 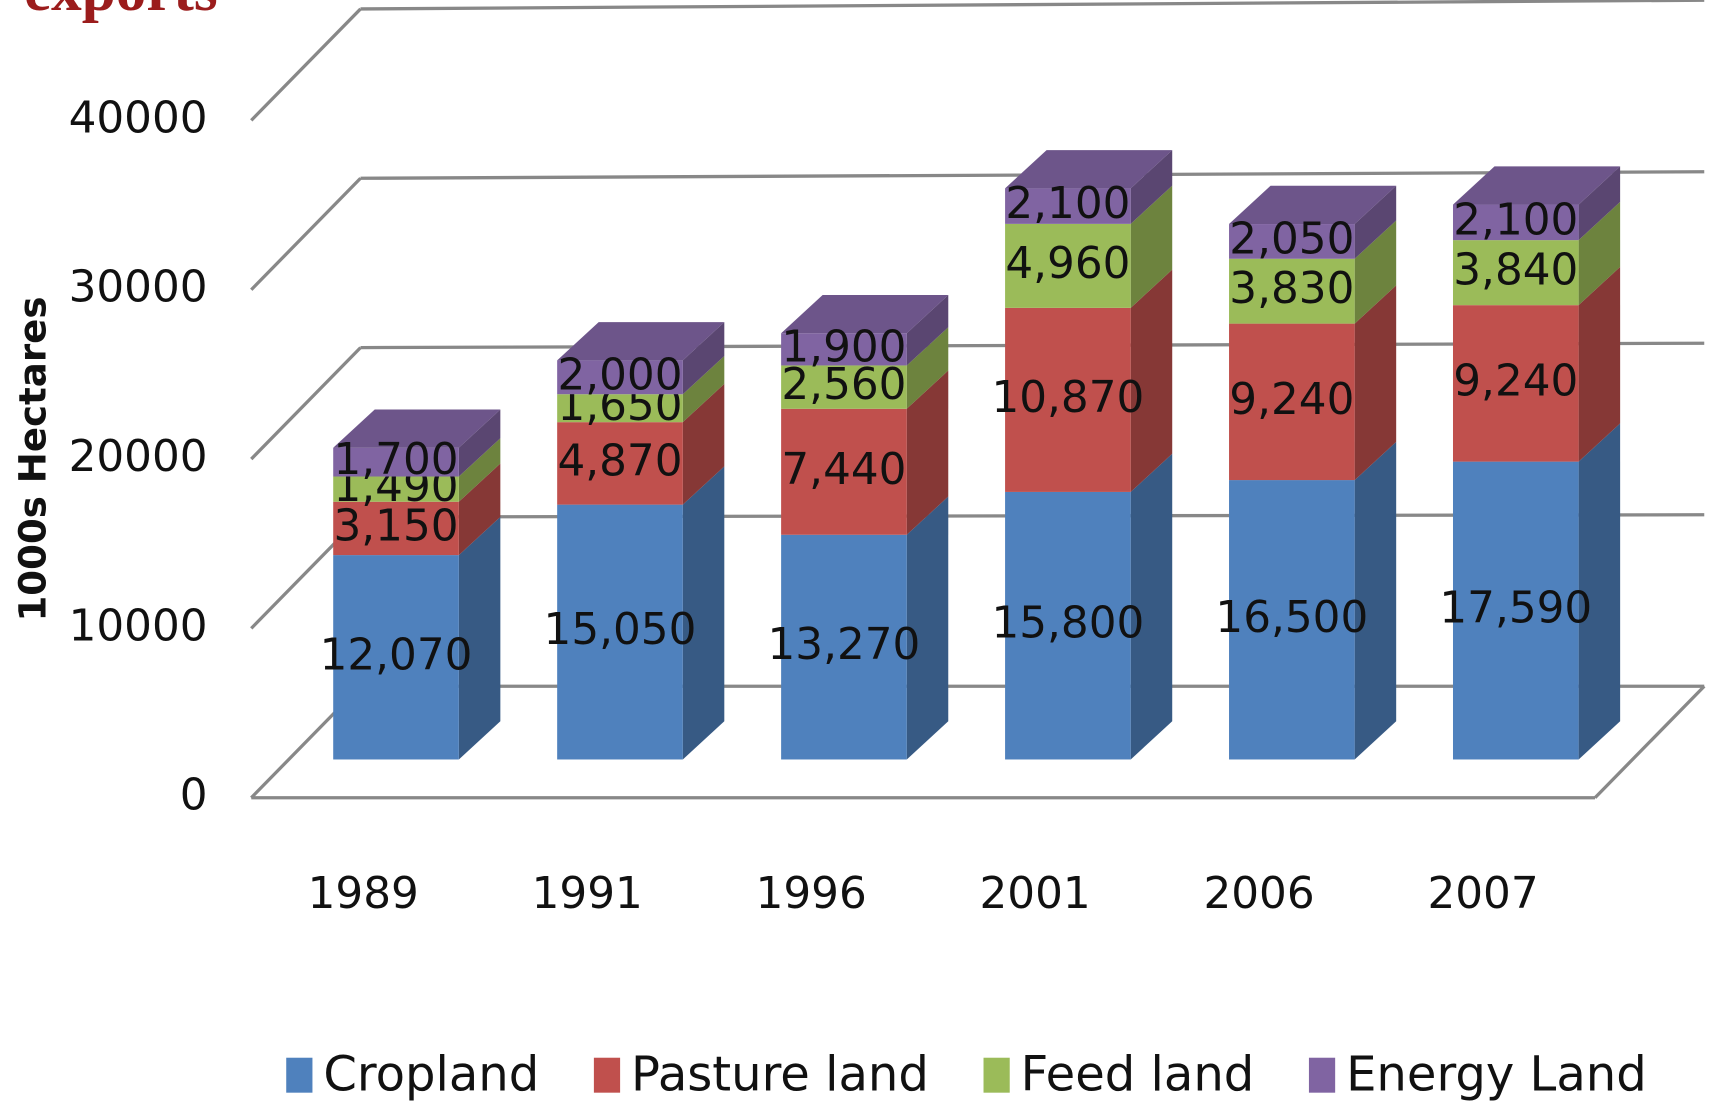 I want to click on y-tick-label: 40000, so click(x=138, y=117).